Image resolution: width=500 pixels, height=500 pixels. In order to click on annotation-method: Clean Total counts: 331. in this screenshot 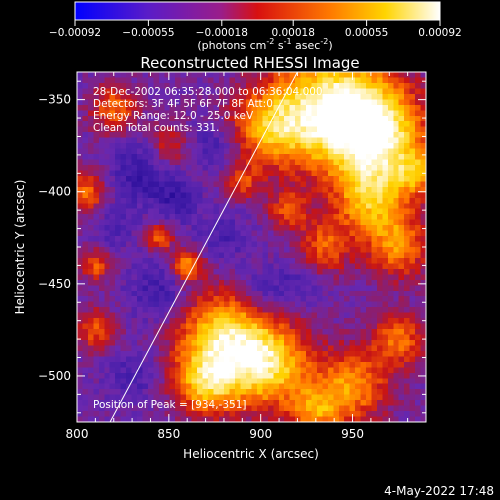, I will do `click(156, 128)`.